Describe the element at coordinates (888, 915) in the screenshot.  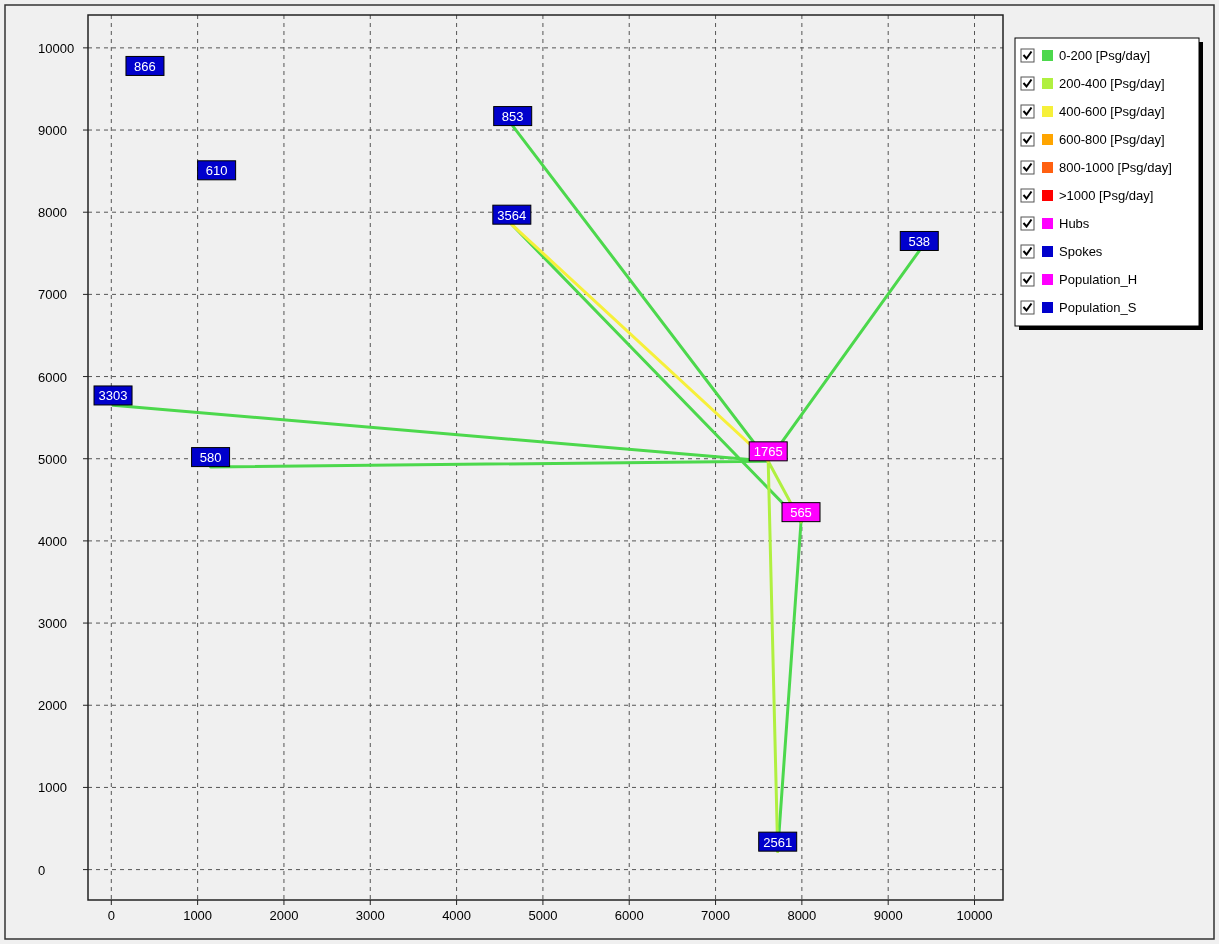
I see `x-tick-label: 9000` at that location.